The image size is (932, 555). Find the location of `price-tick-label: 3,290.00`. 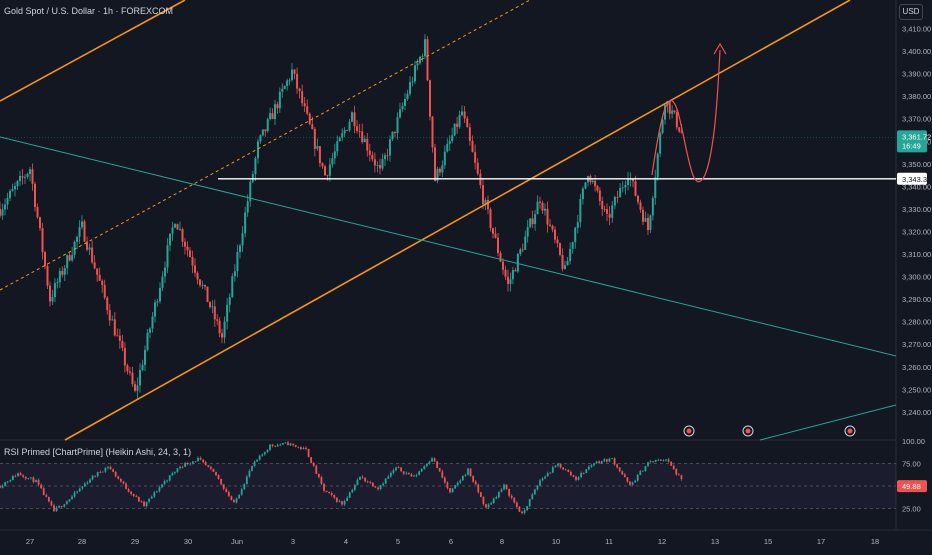

price-tick-label: 3,290.00 is located at coordinates (916, 299).